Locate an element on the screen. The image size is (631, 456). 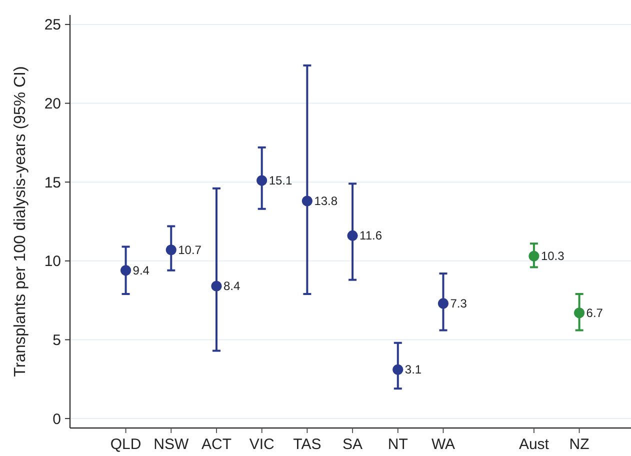
y-tick-label: 20 is located at coordinates (52, 104).